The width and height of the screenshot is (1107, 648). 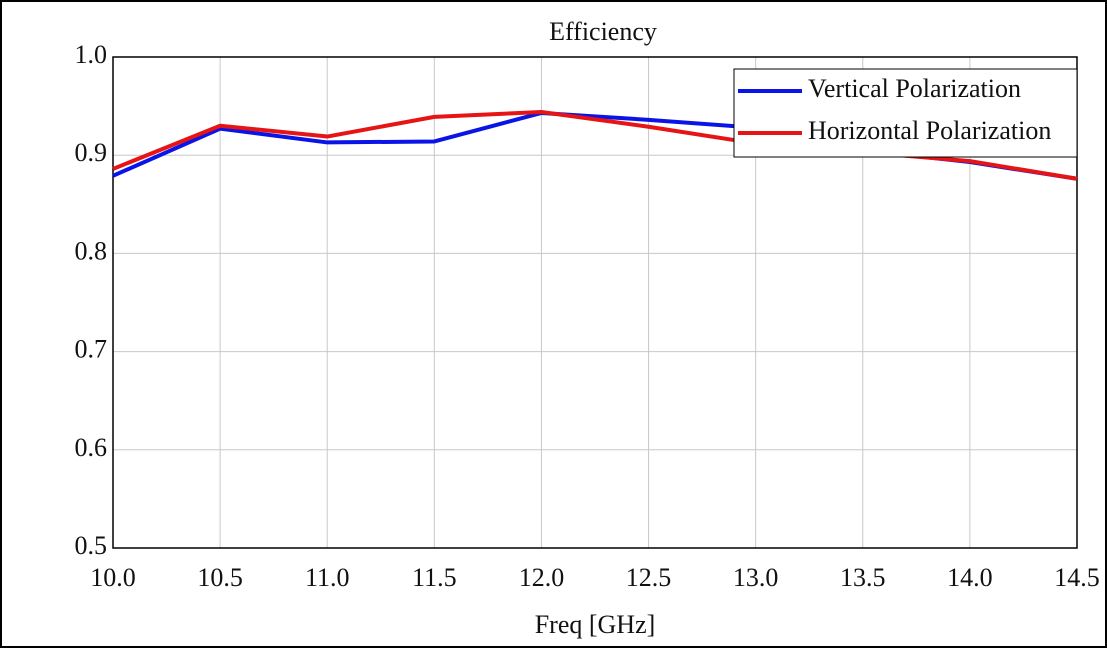 What do you see at coordinates (542, 577) in the screenshot?
I see `x-tick-label: 12.0` at bounding box center [542, 577].